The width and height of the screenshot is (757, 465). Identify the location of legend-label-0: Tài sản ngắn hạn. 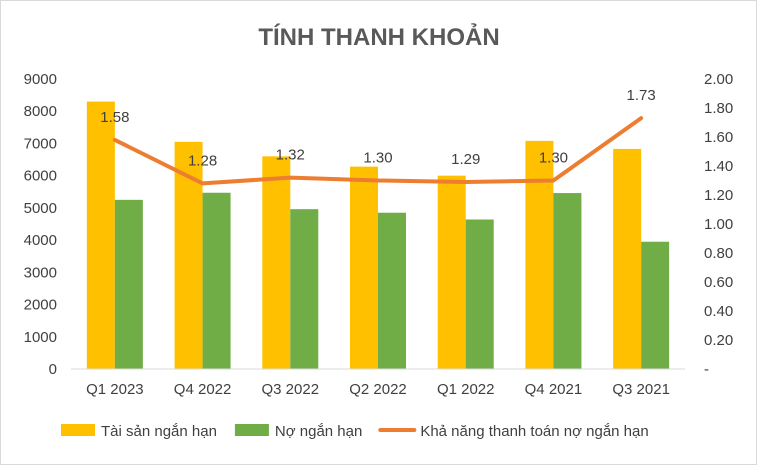
(159, 431).